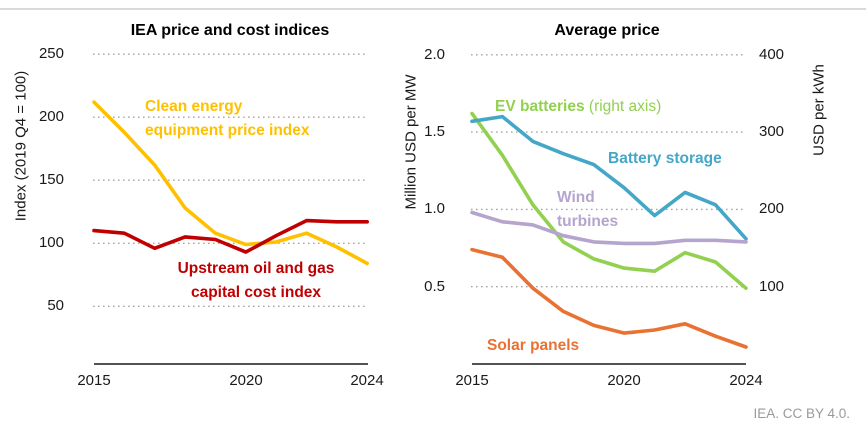 This screenshot has width=866, height=442. Describe the element at coordinates (746, 380) in the screenshot. I see `x-tick-2024-right: 2024` at that location.